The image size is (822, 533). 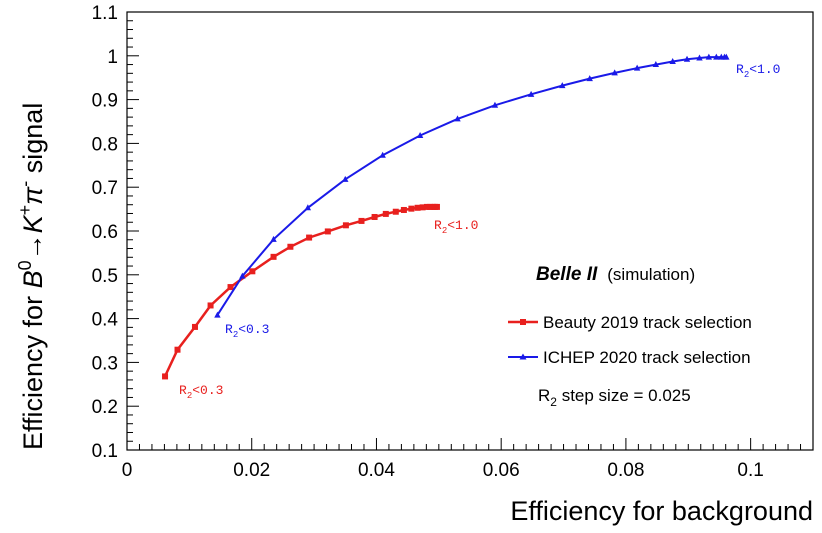 I want to click on legend-item-beauty: Beauty 2019 track selection, so click(x=630, y=322).